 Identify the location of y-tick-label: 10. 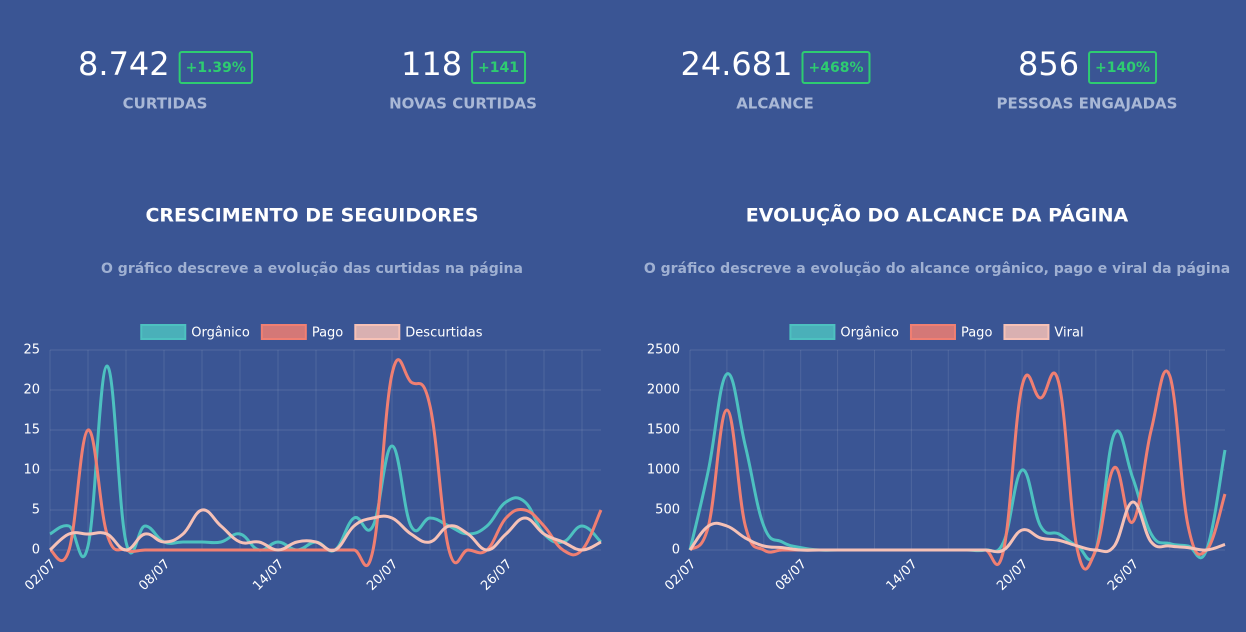
(31, 470).